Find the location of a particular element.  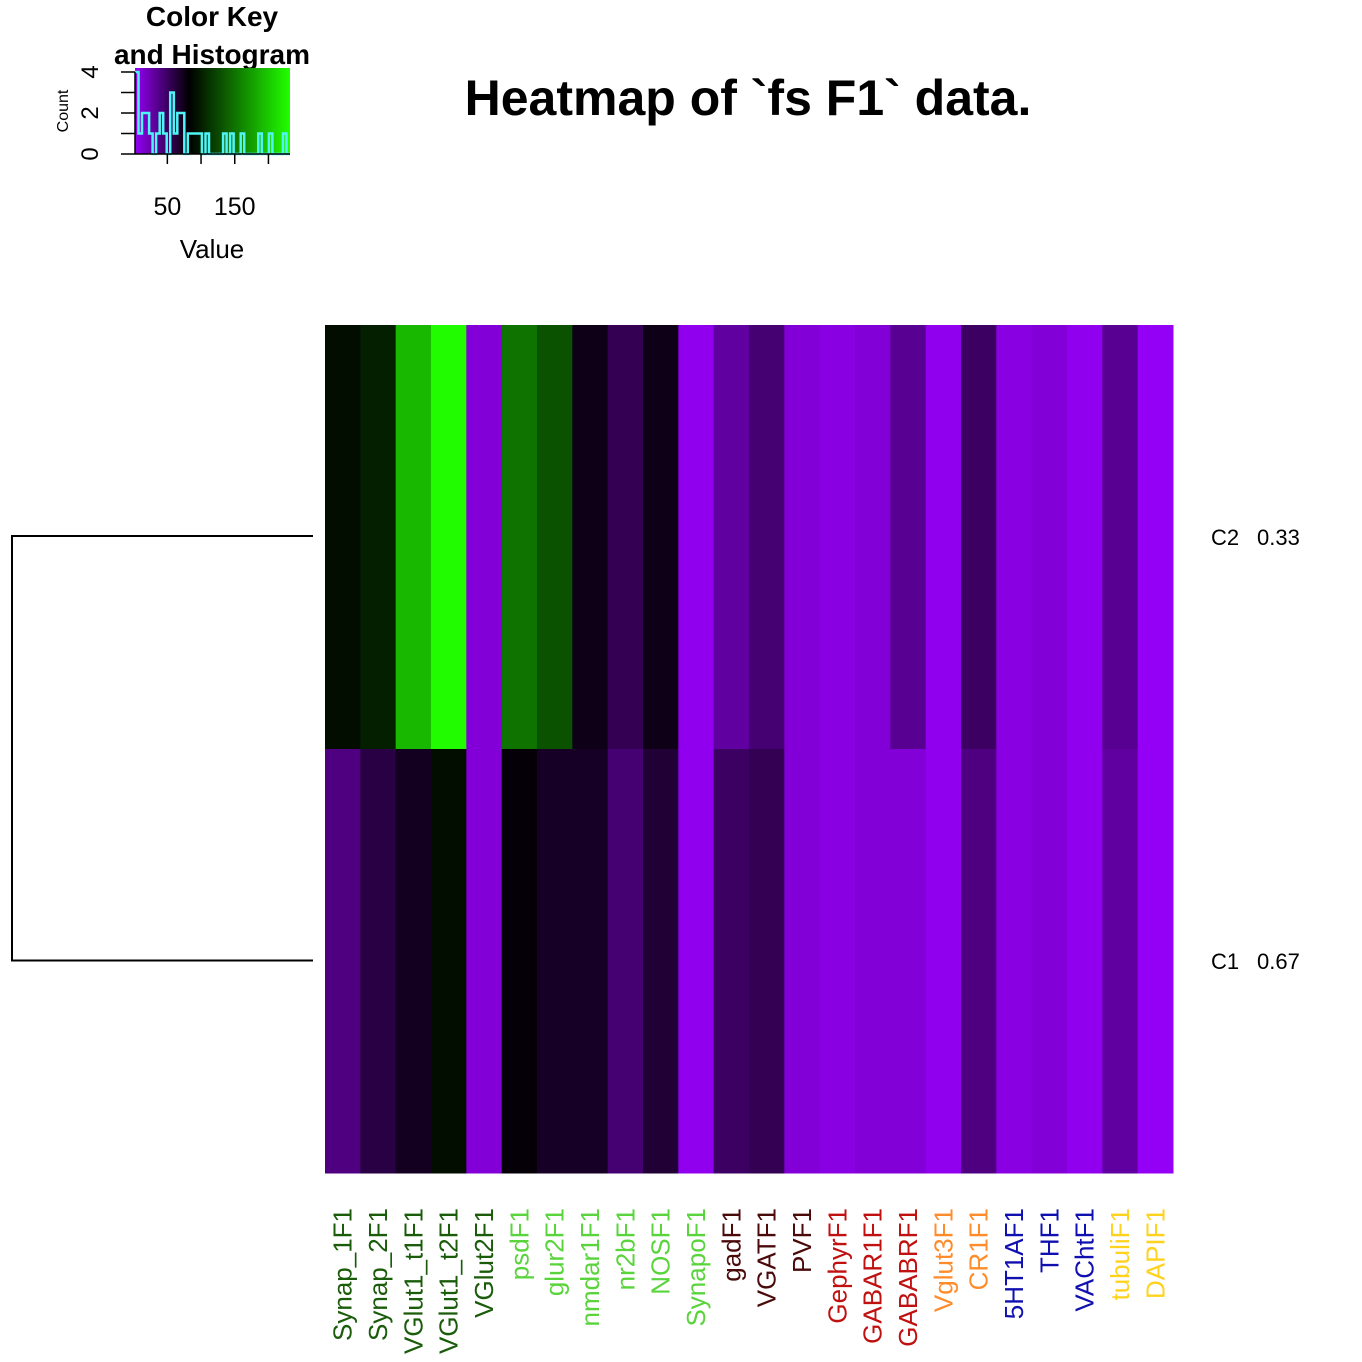

column-label: tubuliF1 is located at coordinates (1120, 1254).